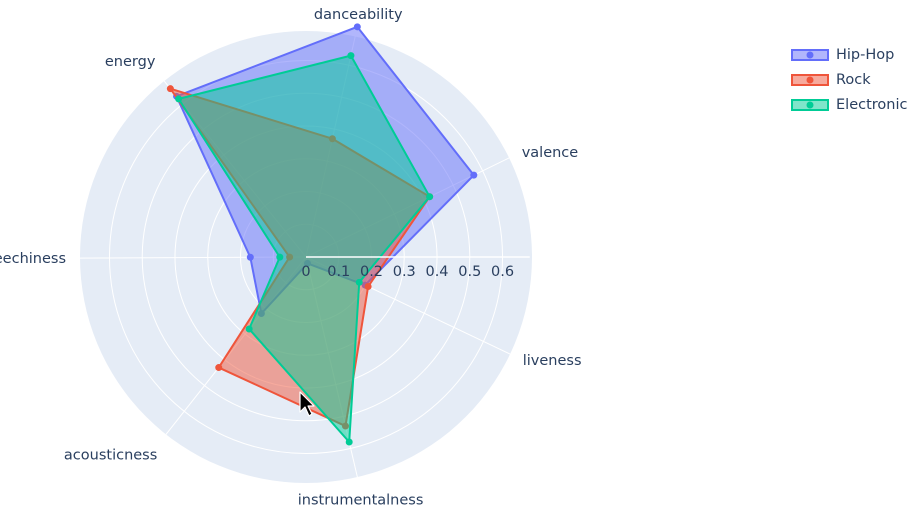  Describe the element at coordinates (436, 272) in the screenshot. I see `radial-tick-label: 0.4` at that location.